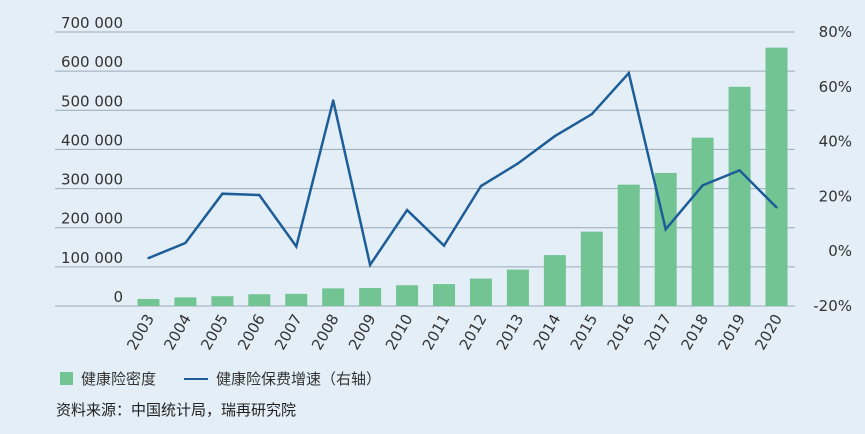 The image size is (865, 434). Describe the element at coordinates (835, 32) in the screenshot. I see `y-right-tick-label: 80%` at that location.